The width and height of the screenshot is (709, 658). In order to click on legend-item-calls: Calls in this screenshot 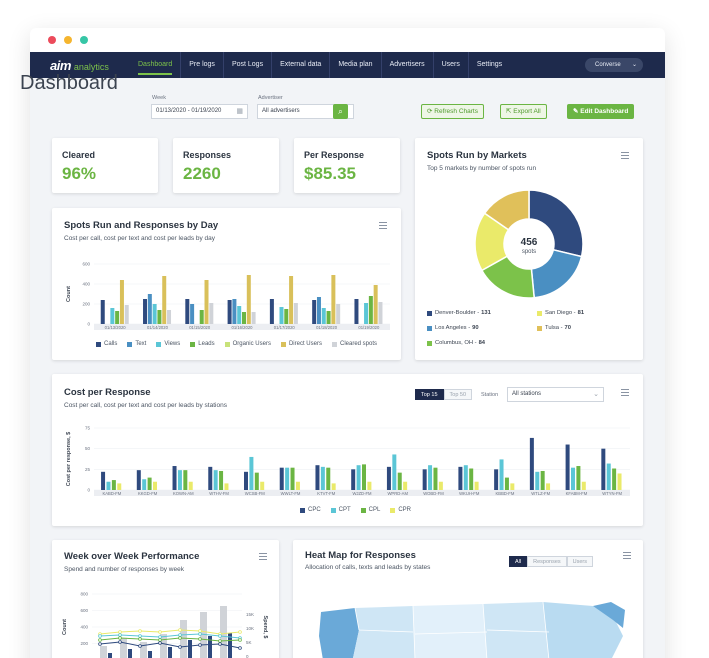, I will do `click(106, 344)`.